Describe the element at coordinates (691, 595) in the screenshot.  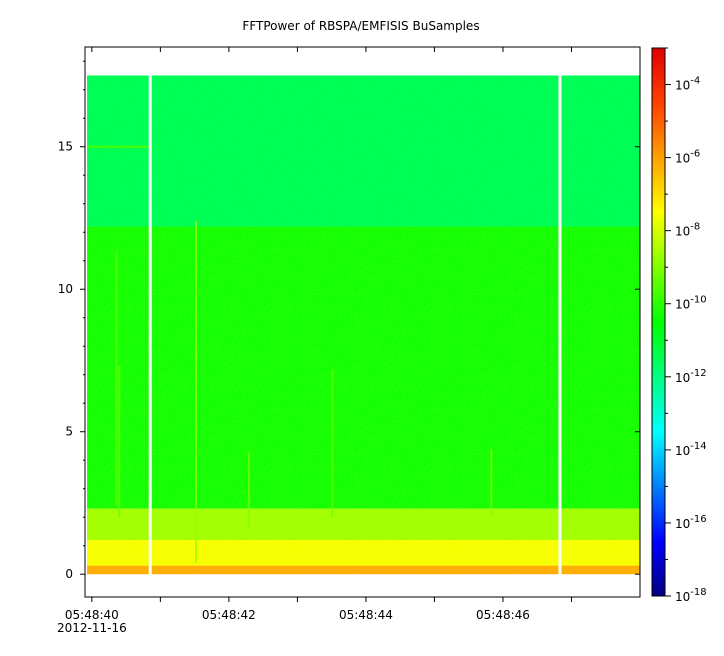
I see `colorbar-tick-label: 10⁻¹⁸` at that location.